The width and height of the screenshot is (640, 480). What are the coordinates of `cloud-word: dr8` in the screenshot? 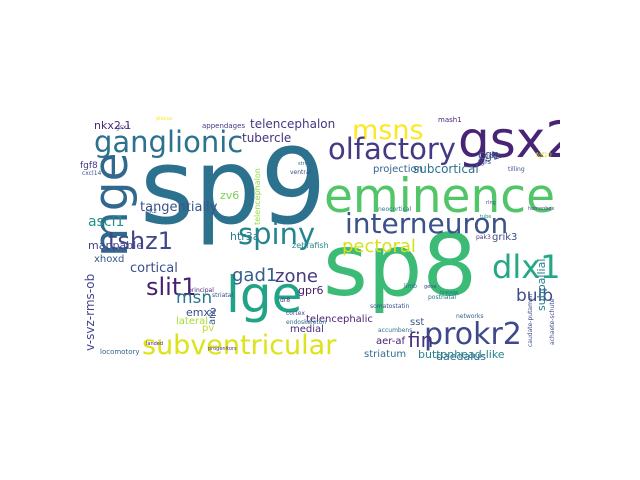 It's located at (285, 300).